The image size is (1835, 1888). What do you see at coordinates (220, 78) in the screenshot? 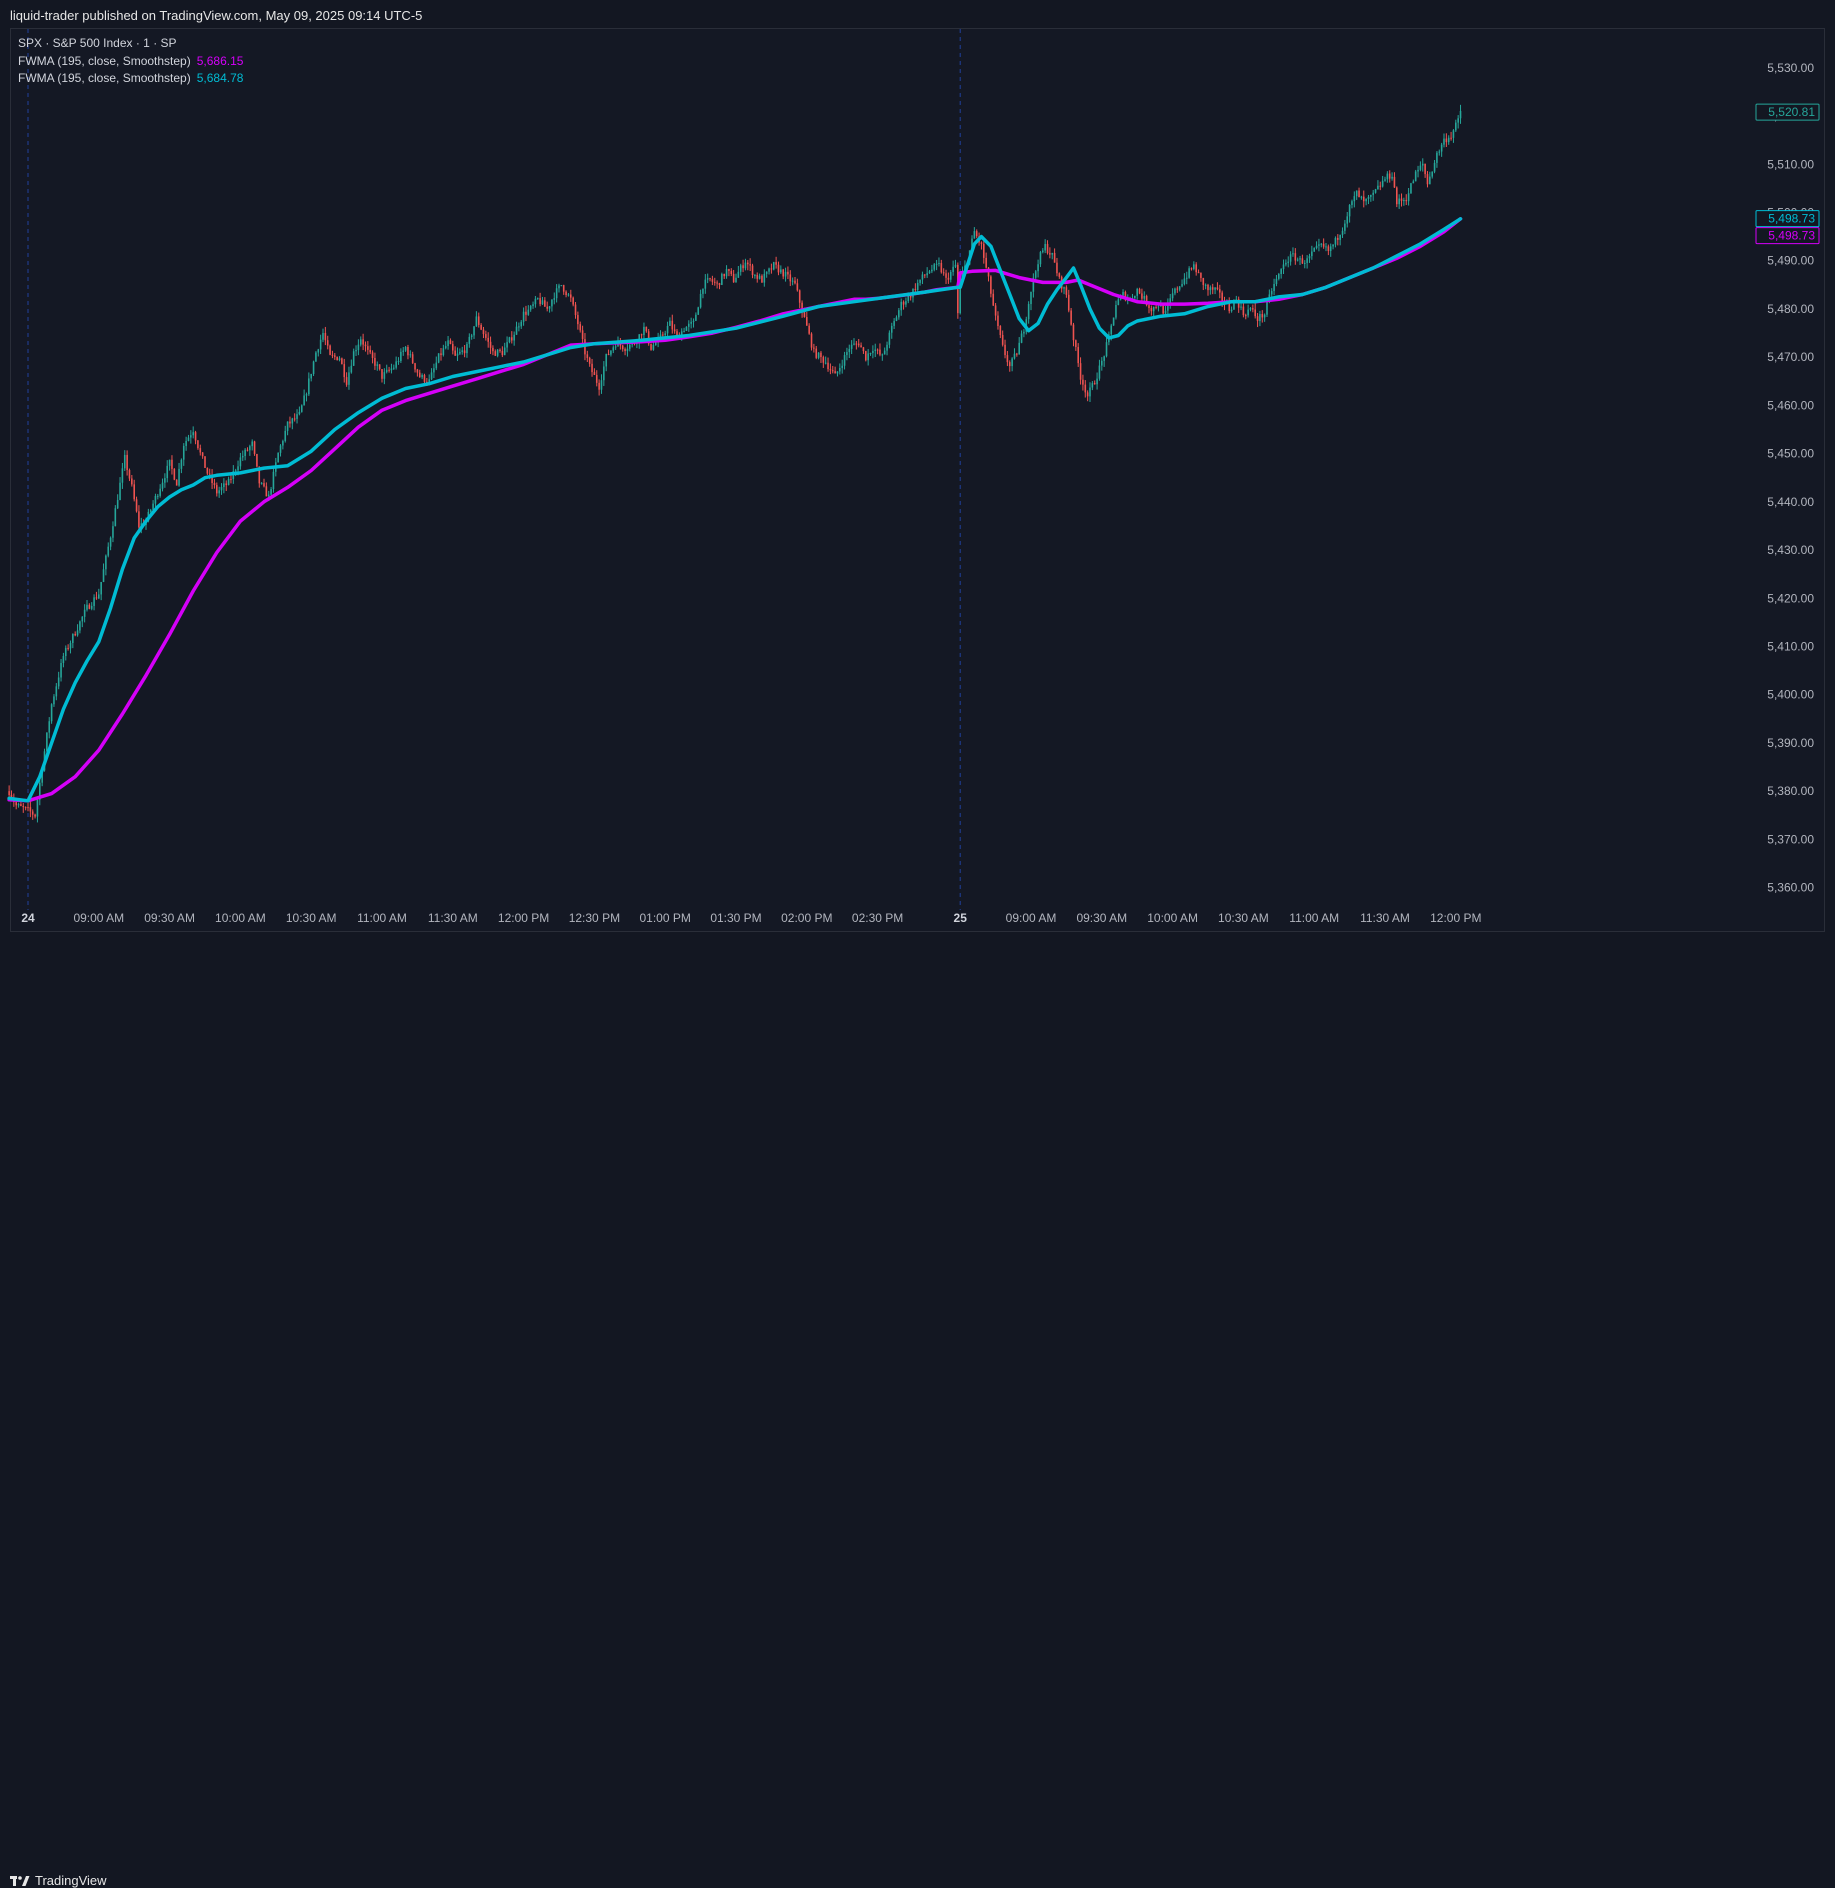
I see `legend-indicator-value: 5,684.78` at bounding box center [220, 78].